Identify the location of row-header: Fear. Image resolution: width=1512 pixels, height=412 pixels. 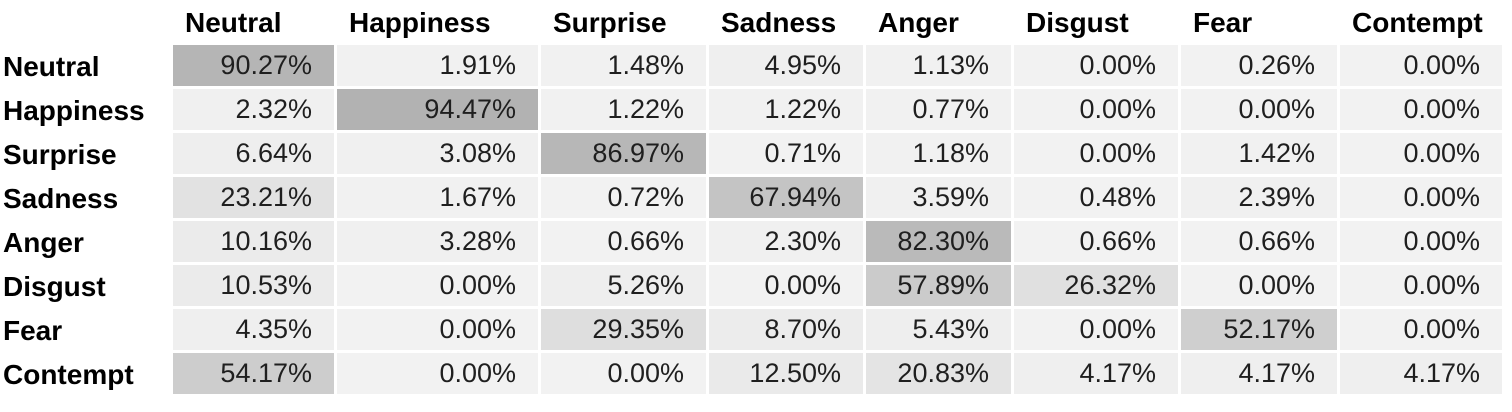
(86, 331).